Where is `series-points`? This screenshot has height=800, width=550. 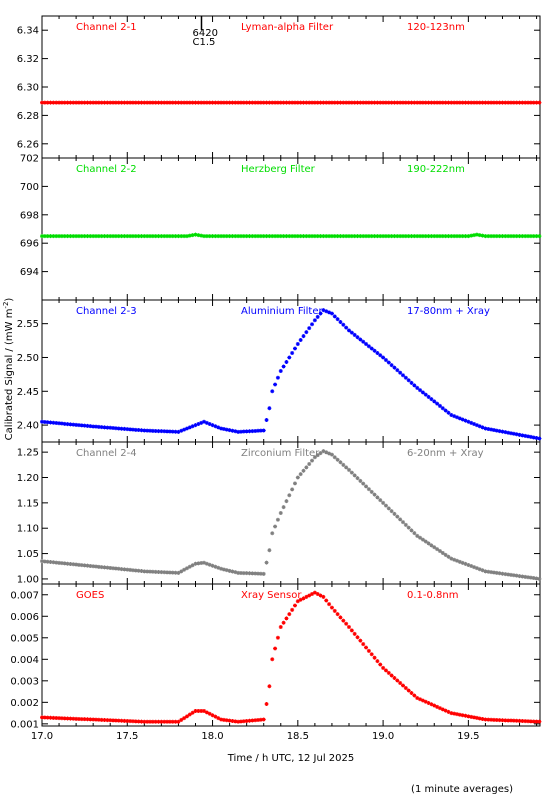
series-points is located at coordinates (291, 235).